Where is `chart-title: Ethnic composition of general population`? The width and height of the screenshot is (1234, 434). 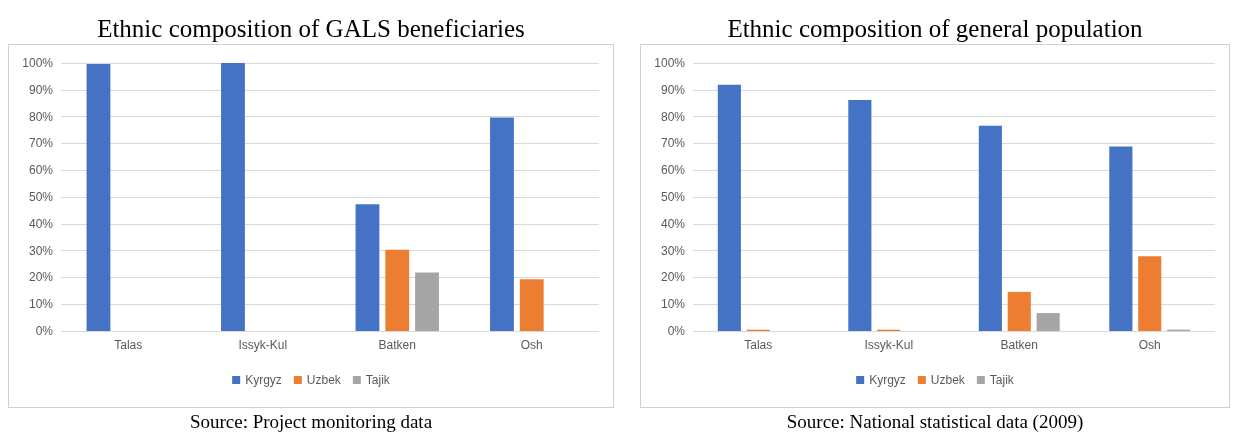
chart-title: Ethnic composition of general population is located at coordinates (935, 29).